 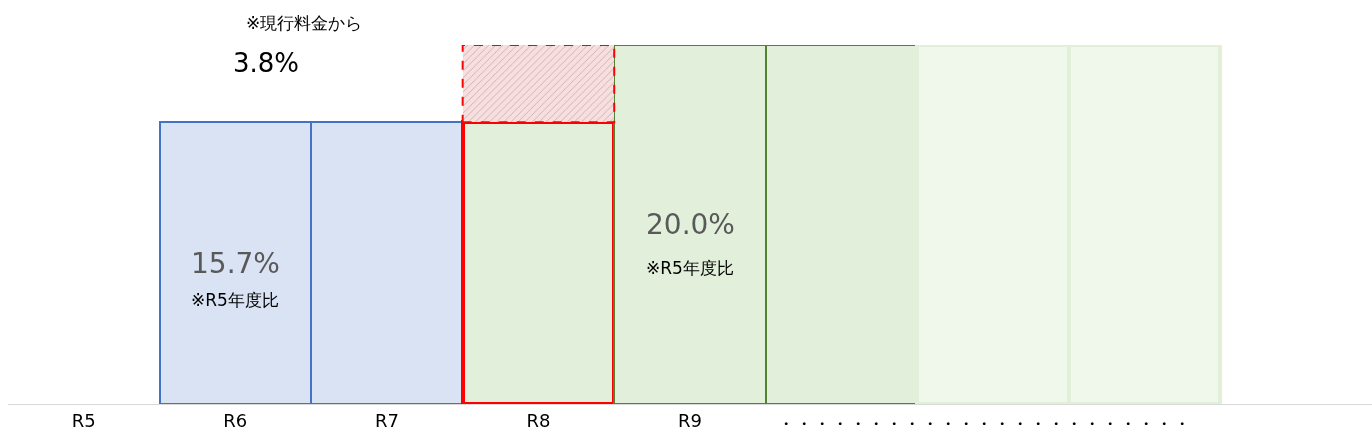 What do you see at coordinates (538, 420) in the screenshot?
I see `x-tick-label: R8` at bounding box center [538, 420].